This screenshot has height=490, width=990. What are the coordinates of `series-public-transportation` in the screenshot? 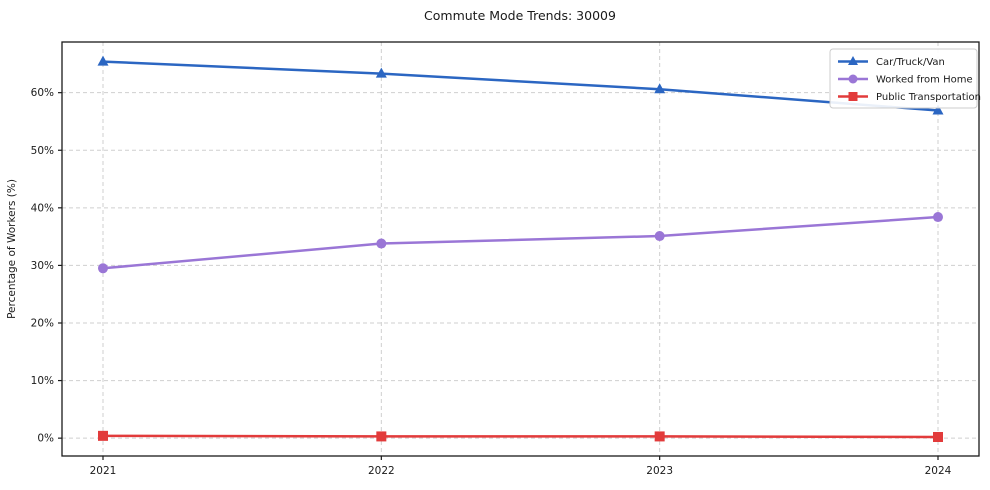 It's located at (520, 436).